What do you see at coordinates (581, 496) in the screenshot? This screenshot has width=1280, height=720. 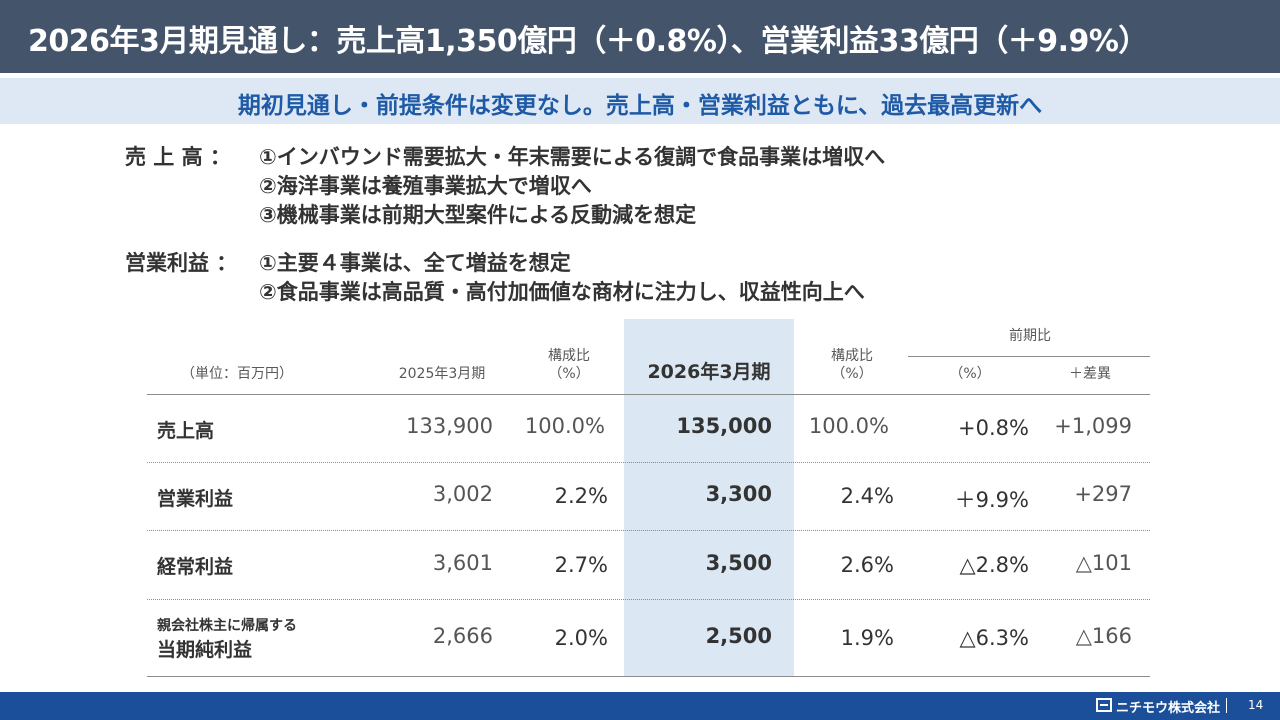 I see `cell-ratio1: 2.2%` at bounding box center [581, 496].